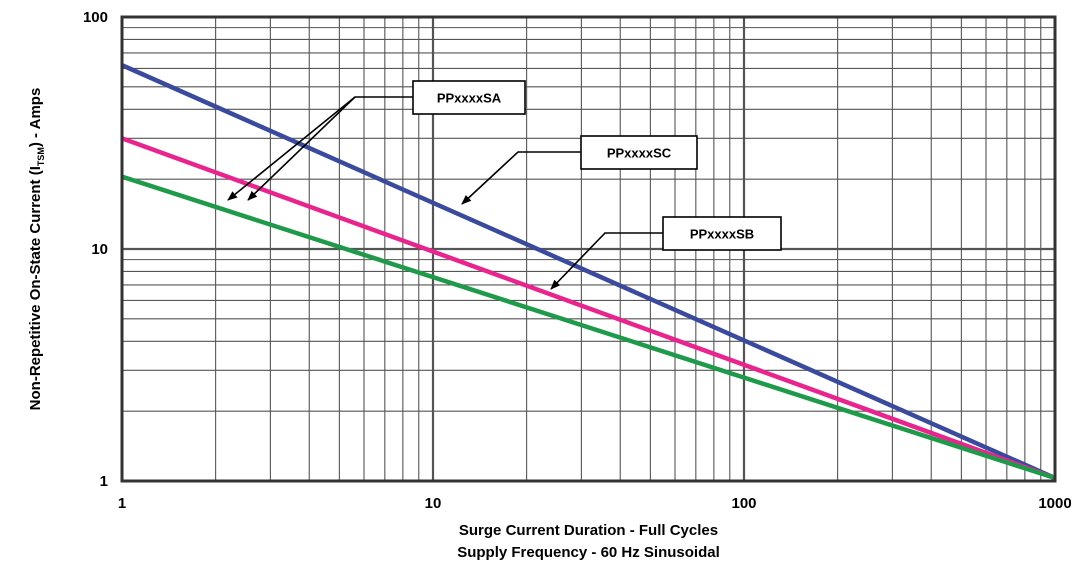 The width and height of the screenshot is (1080, 570). I want to click on callout-PPxxxxSC: PPxxxxSC, so click(579, 170).